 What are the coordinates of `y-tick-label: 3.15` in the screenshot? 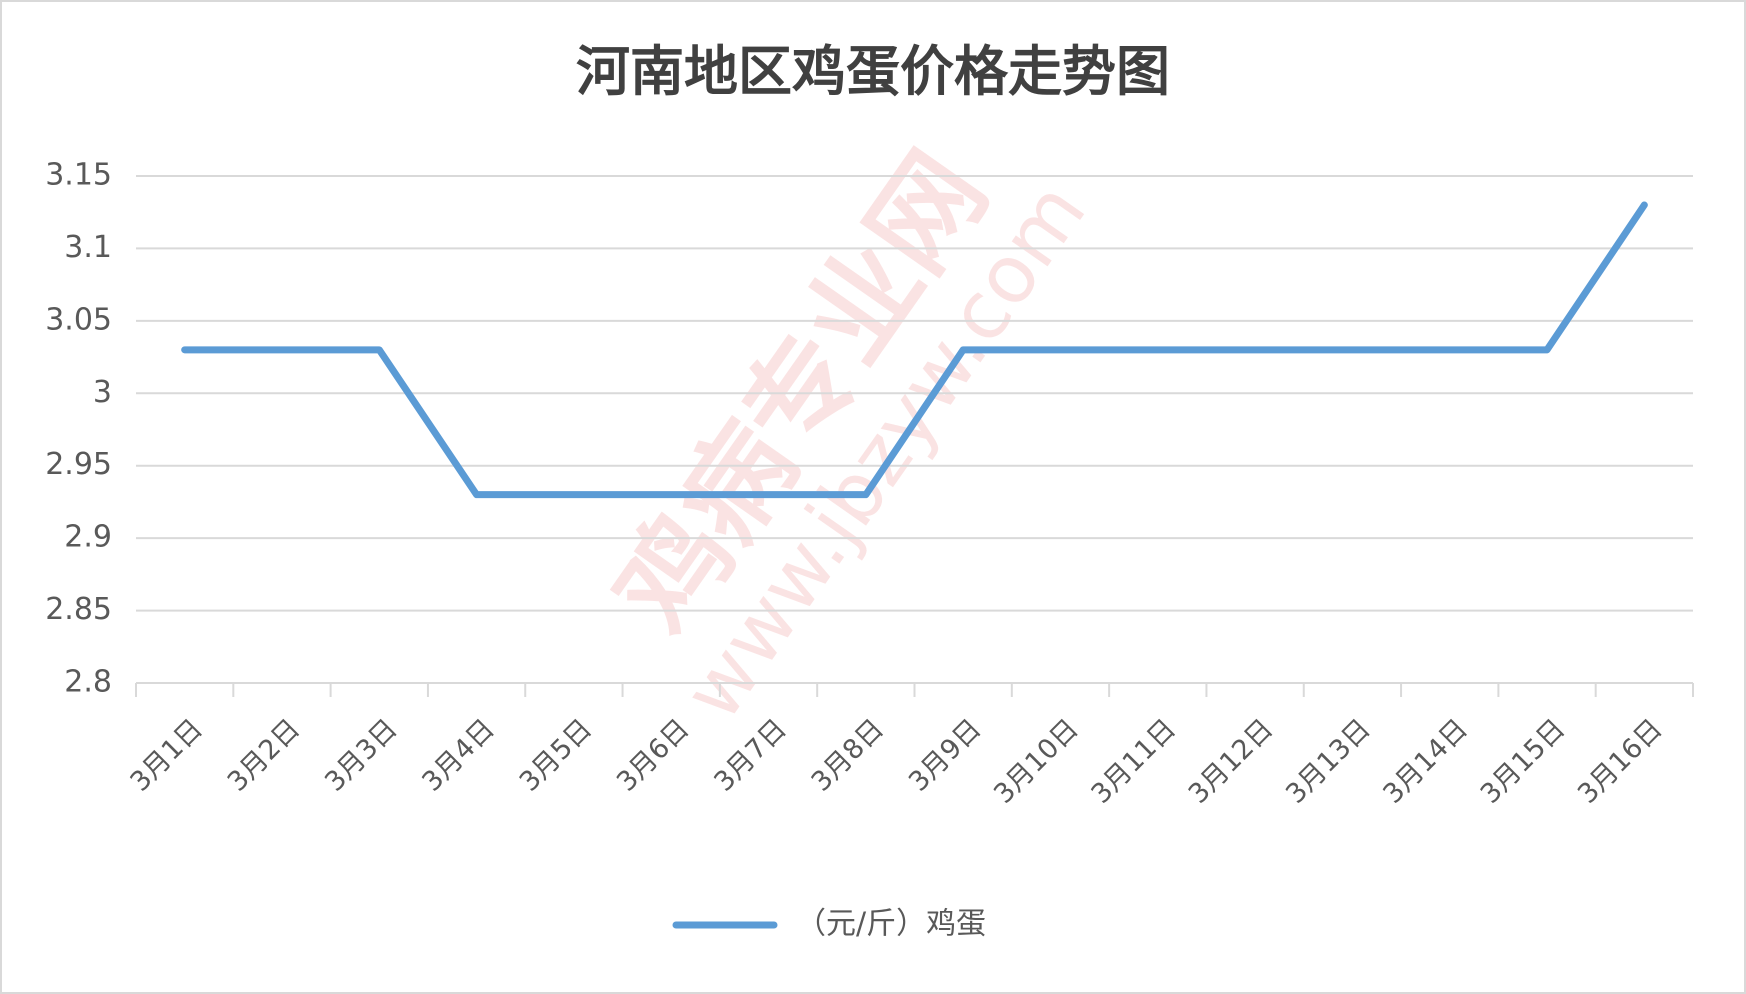 It's located at (78, 175).